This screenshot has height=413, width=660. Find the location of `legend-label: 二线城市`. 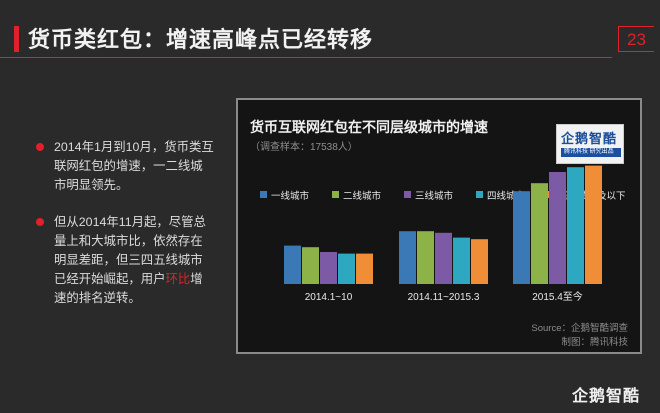

legend-label: 二线城市 is located at coordinates (362, 196).